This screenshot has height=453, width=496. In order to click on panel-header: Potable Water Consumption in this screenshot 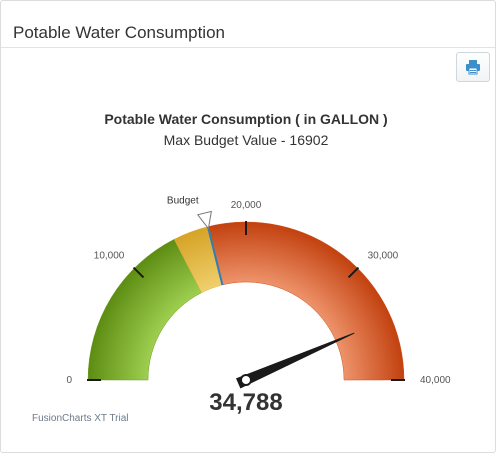, I will do `click(248, 24)`.